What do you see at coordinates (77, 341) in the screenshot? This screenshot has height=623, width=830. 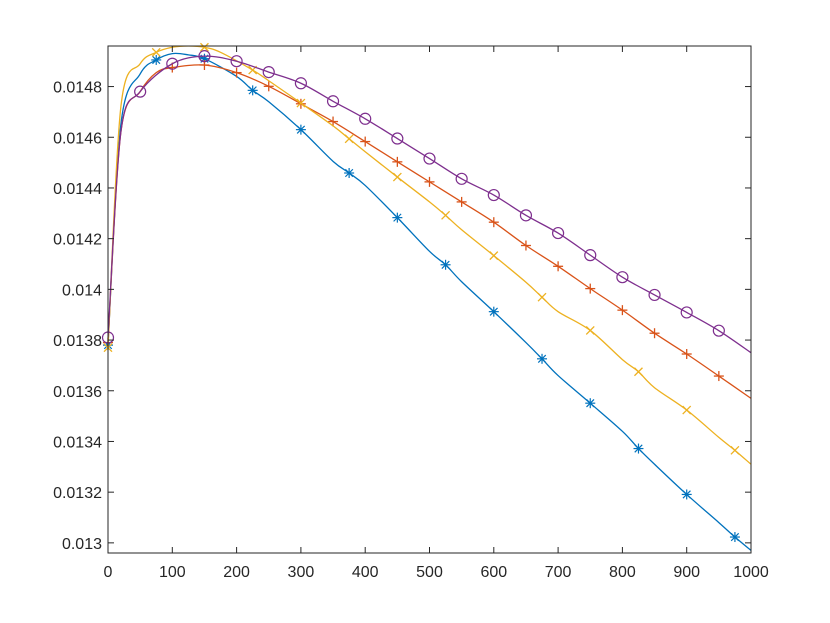 I see `y-tick-label: 0.0138` at bounding box center [77, 341].